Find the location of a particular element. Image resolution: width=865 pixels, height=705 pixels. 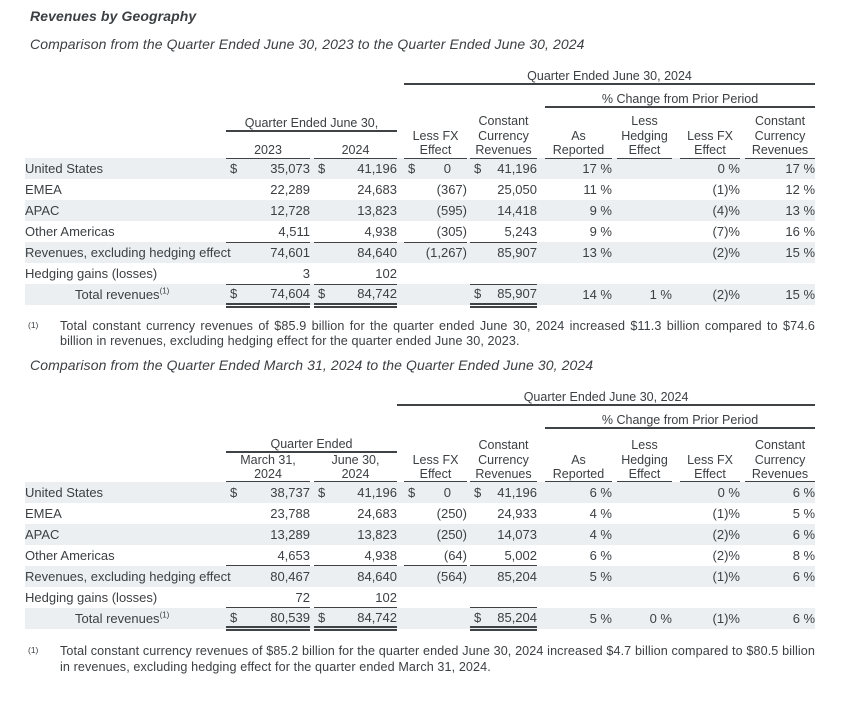

period-group-header: Quarter Ended June 30, is located at coordinates (311, 119).